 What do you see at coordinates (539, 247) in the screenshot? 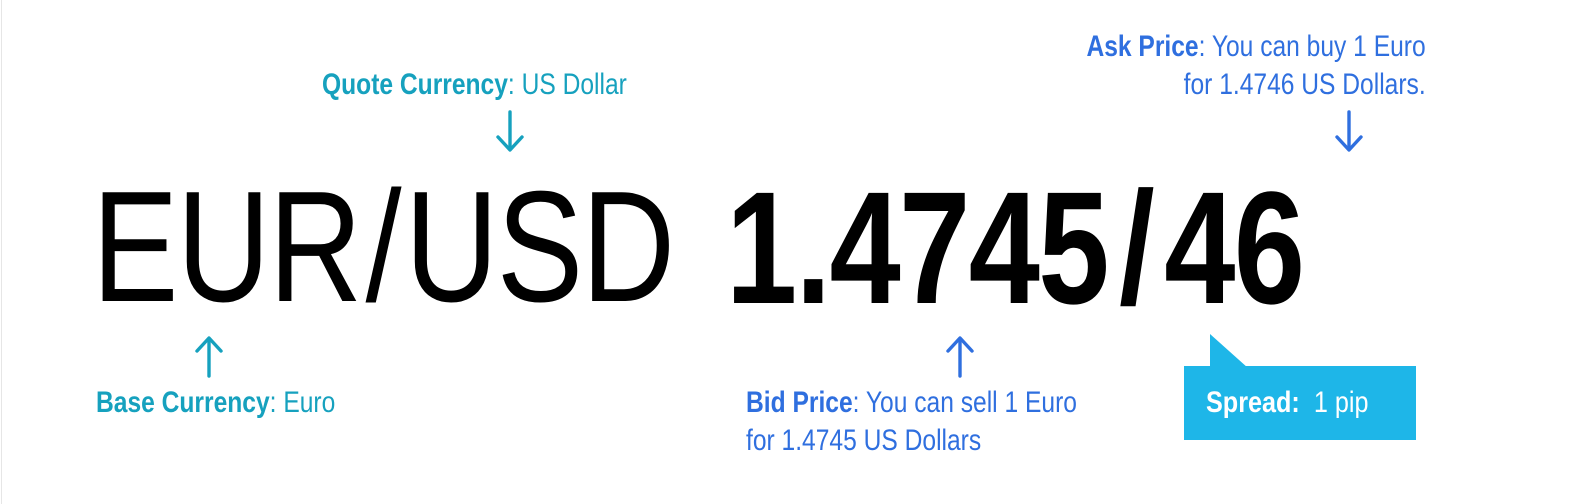
I see `quote-currency-code: USD` at bounding box center [539, 247].